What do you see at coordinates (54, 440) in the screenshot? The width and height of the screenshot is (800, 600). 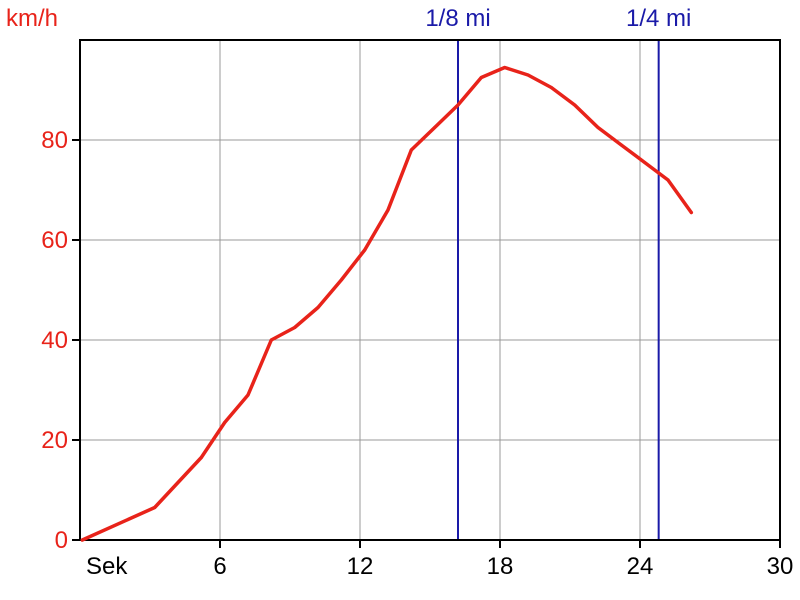 I see `y-tick-label: 20` at bounding box center [54, 440].